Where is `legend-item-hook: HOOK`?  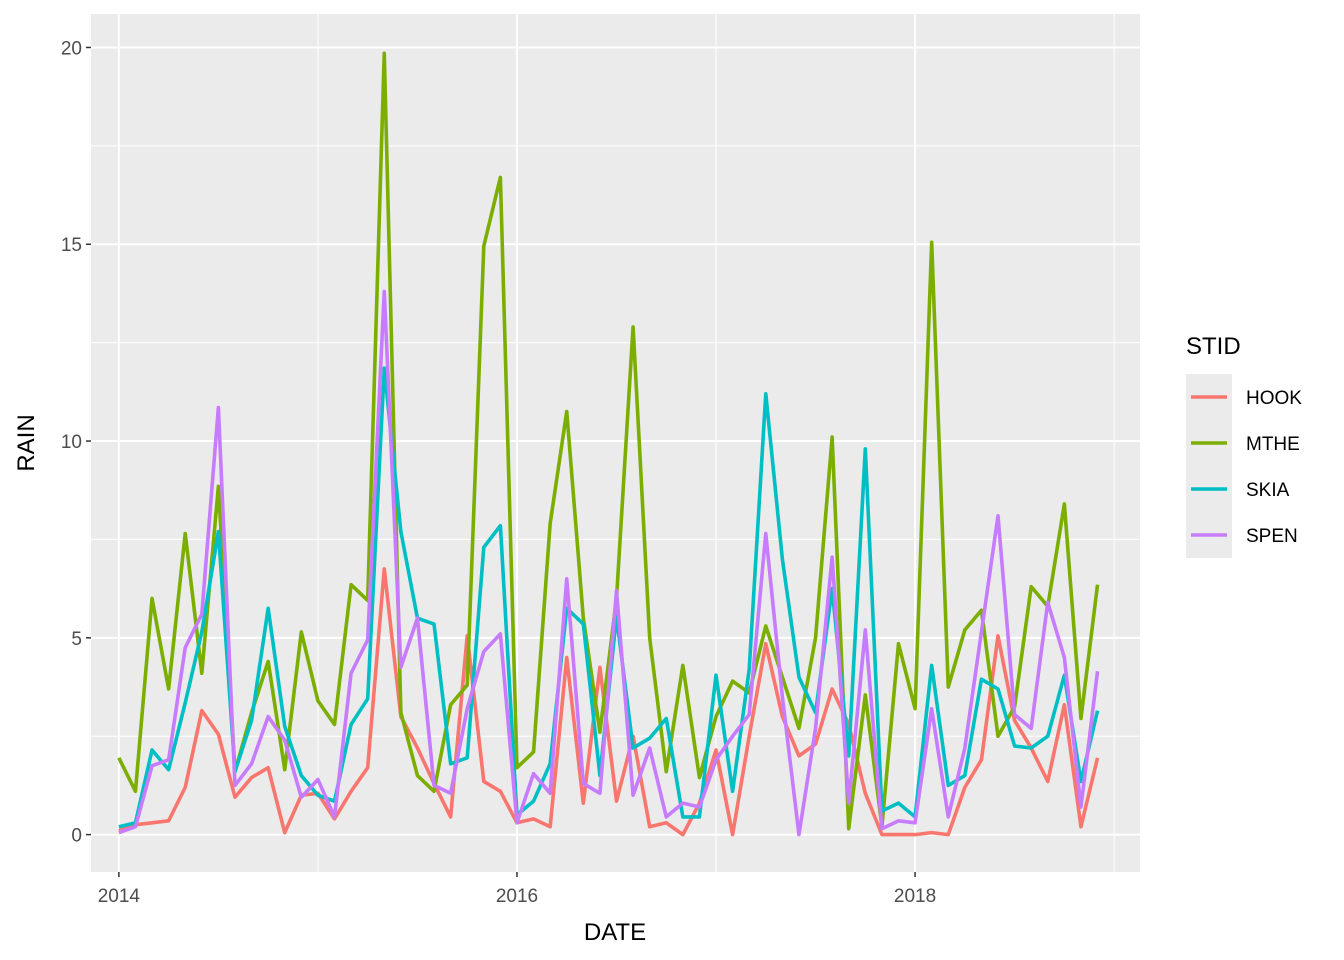
legend-item-hook: HOOK is located at coordinates (1244, 397).